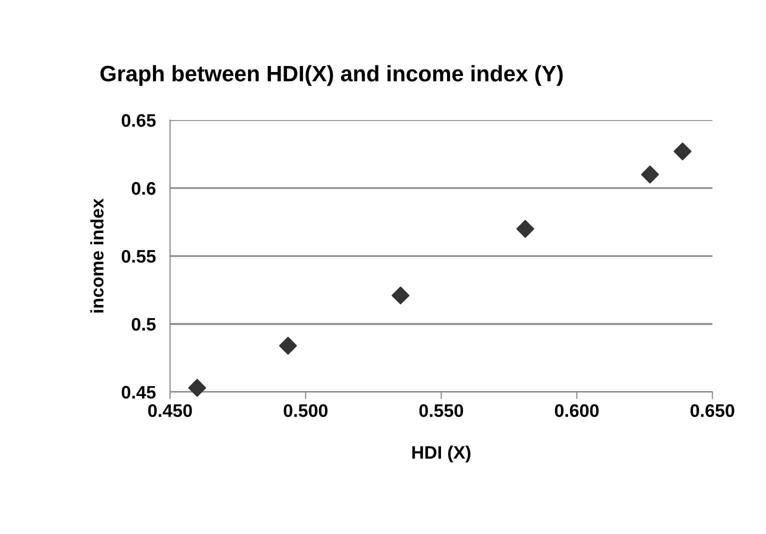  What do you see at coordinates (144, 188) in the screenshot?
I see `y-tick-label: 0.6` at bounding box center [144, 188].